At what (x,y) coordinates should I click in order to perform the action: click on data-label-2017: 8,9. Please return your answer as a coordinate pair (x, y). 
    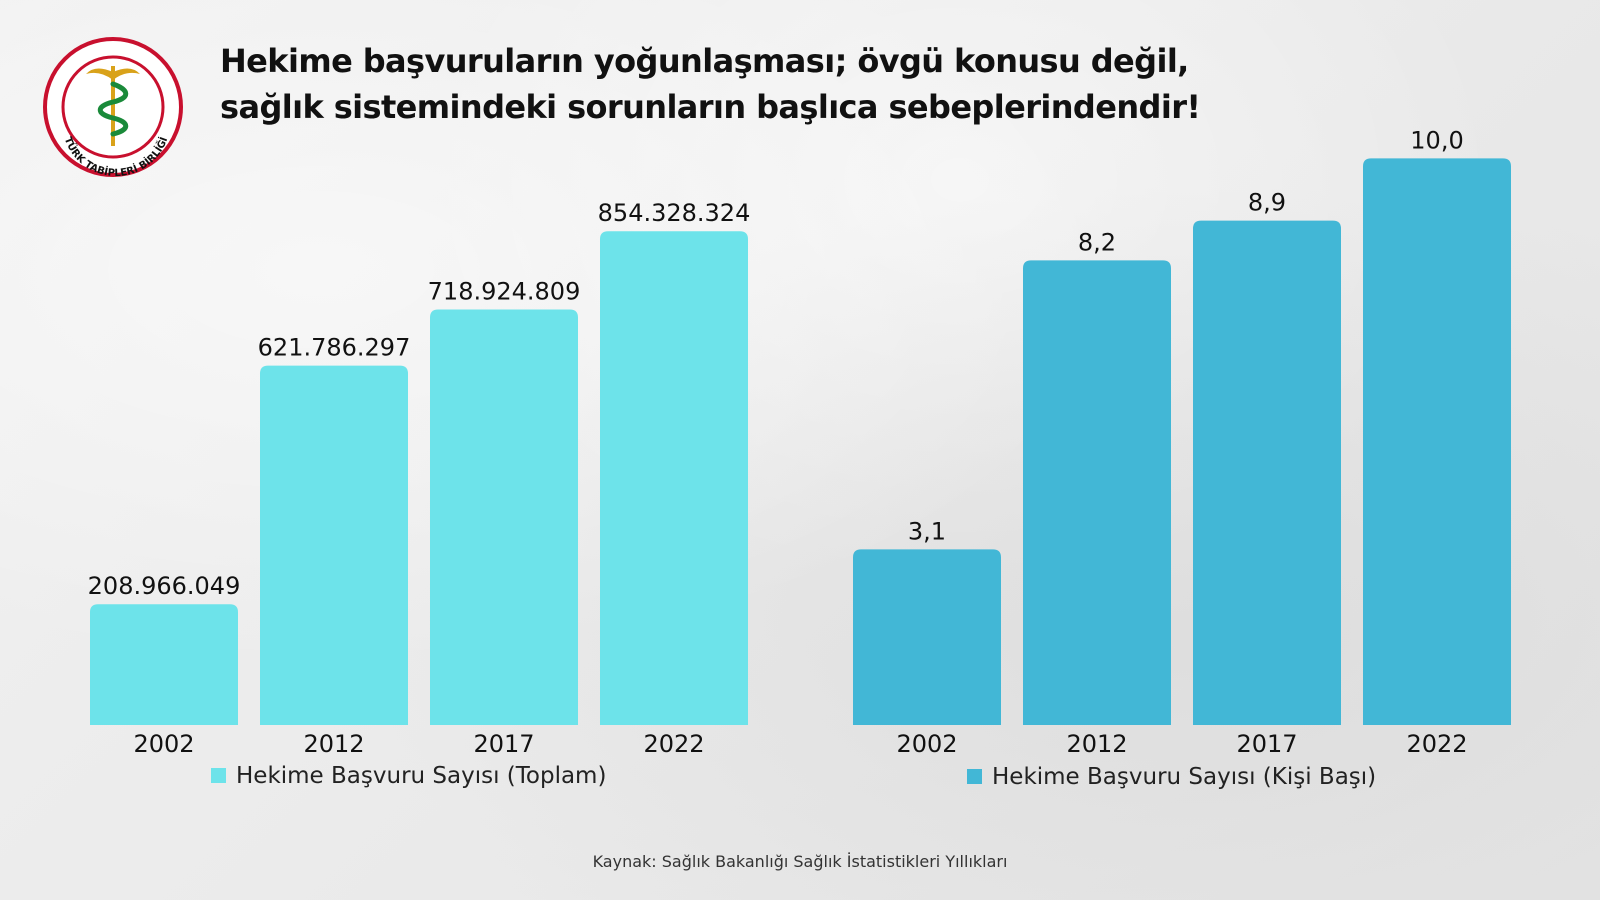
    Looking at the image, I should click on (1267, 203).